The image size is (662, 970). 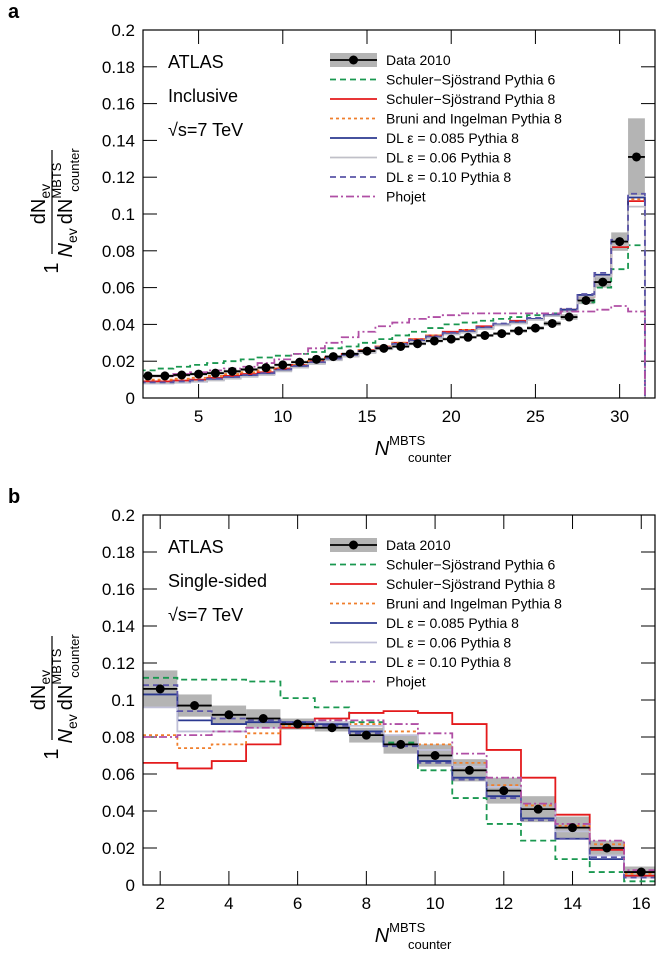 I want to click on annotation: √s=7 TeV, so click(x=205, y=615).